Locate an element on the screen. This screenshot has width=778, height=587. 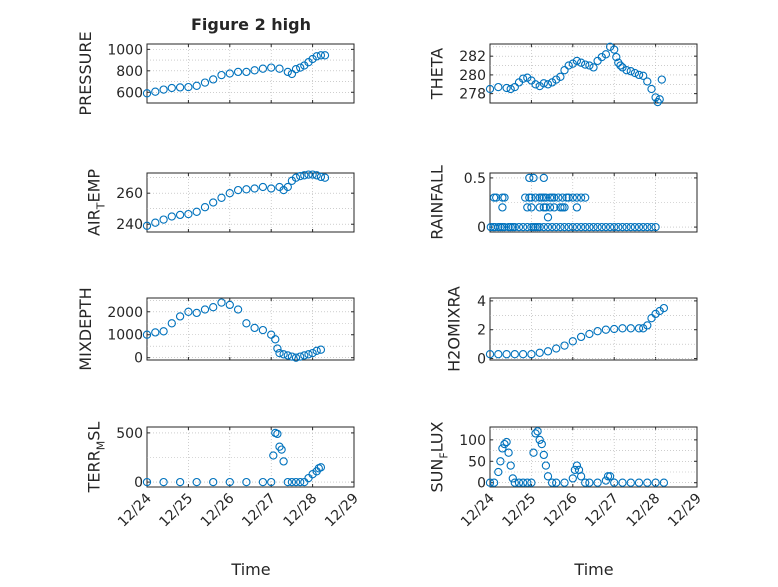
x-tick-label: 12/29 is located at coordinates (342, 511).